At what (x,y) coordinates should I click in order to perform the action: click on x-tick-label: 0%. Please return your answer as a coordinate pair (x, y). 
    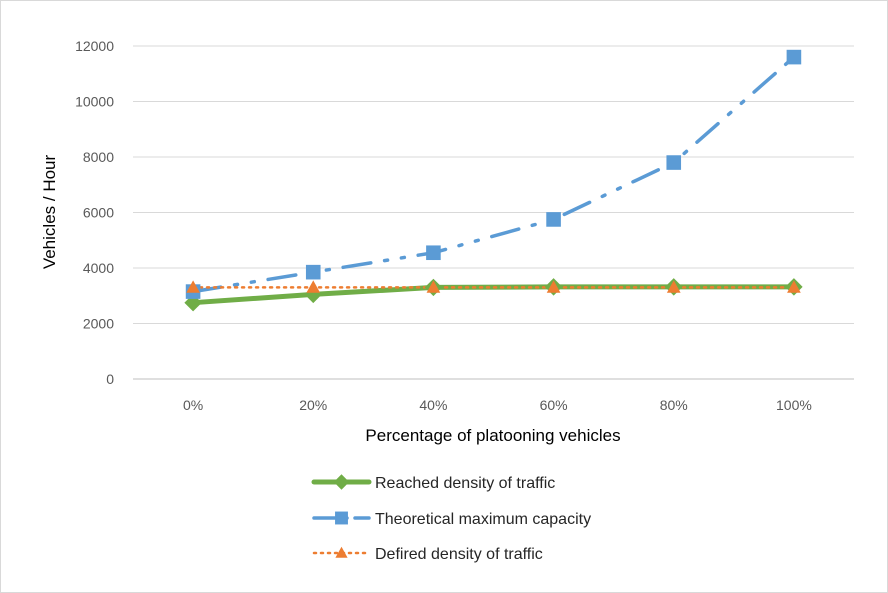
    Looking at the image, I should click on (193, 405).